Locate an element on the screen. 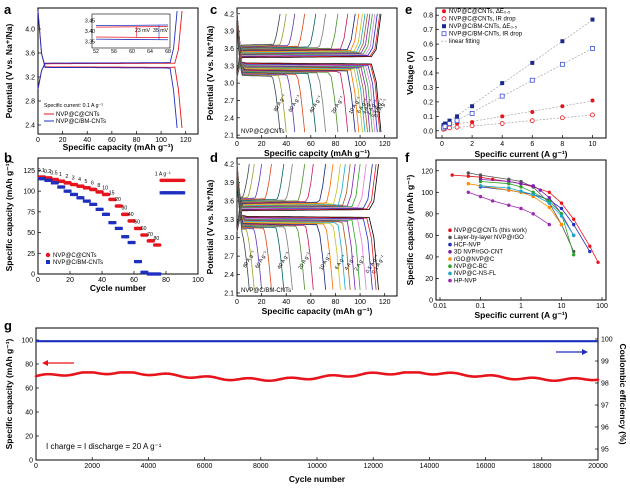 This screenshot has width=630, height=490. panel-d-xlabel: Specific capacity (mAh g⁻¹) is located at coordinates (317, 311).